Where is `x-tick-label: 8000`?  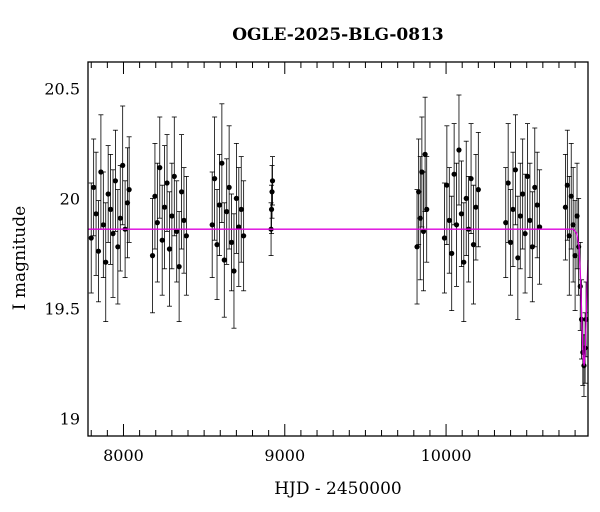
x-tick-label: 8000 is located at coordinates (123, 455).